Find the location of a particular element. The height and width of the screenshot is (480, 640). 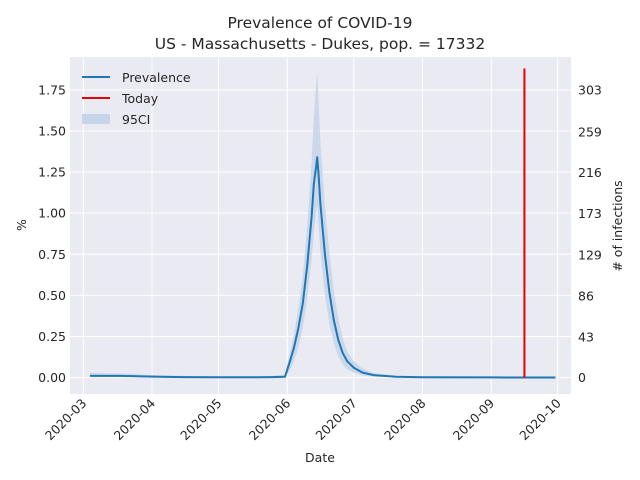

x-tick-label-1: 2020-04 is located at coordinates (135, 419).